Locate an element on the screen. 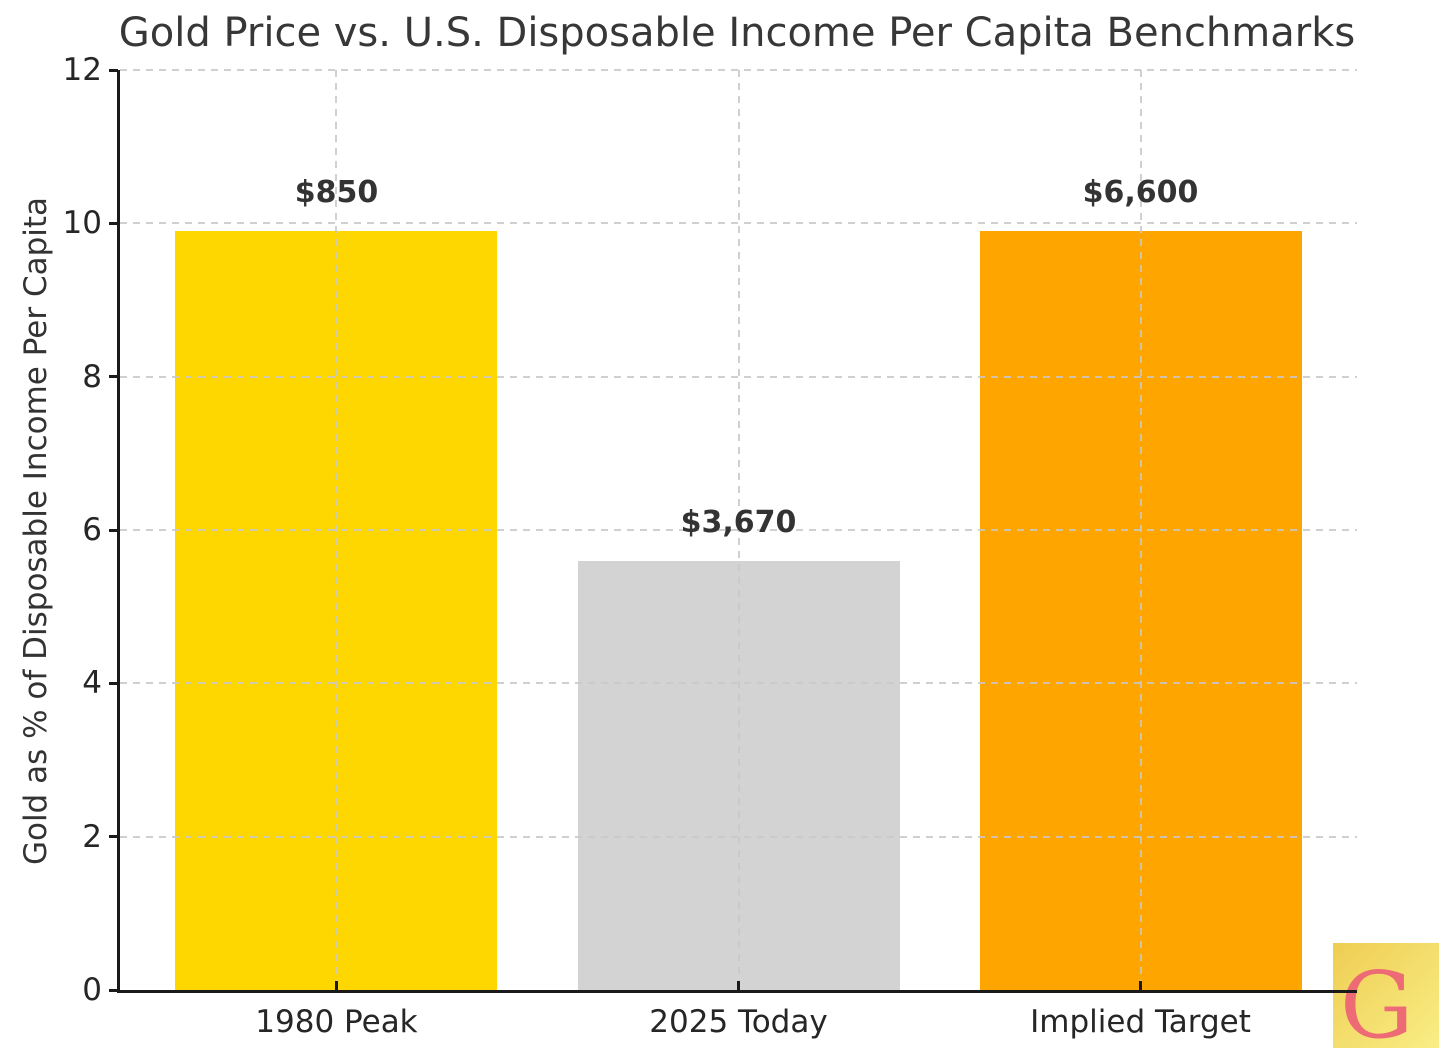  bar-value-label: $3,670 is located at coordinates (738, 522).